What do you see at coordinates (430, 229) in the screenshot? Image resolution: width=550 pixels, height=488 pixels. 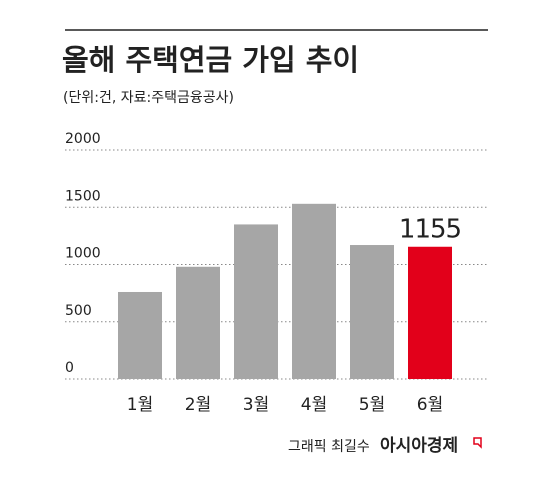 I see `data-label: 1155` at bounding box center [430, 229].